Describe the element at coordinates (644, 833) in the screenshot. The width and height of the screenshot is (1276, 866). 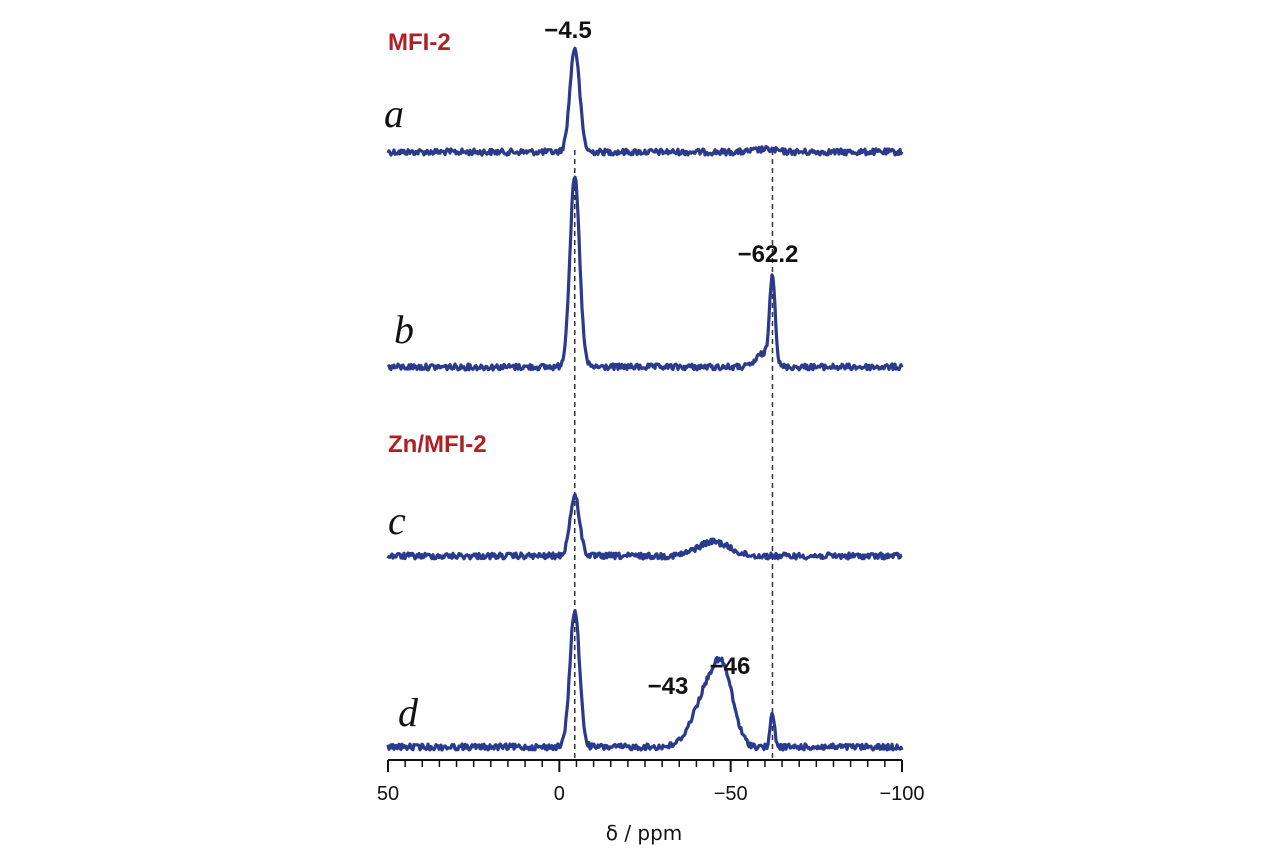
I see `x-axis-label: δ / ppm` at that location.